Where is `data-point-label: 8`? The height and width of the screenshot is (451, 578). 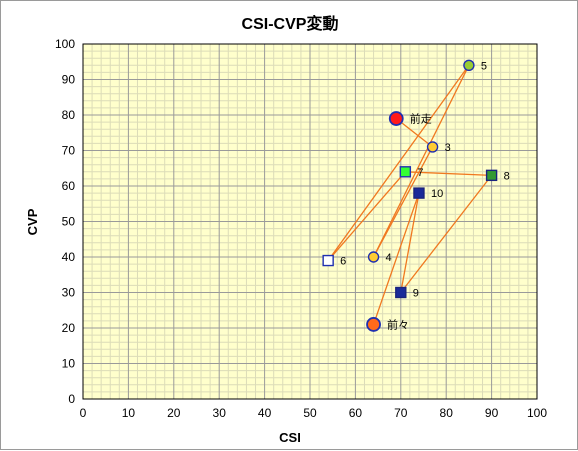 data-point-label: 8 is located at coordinates (507, 176).